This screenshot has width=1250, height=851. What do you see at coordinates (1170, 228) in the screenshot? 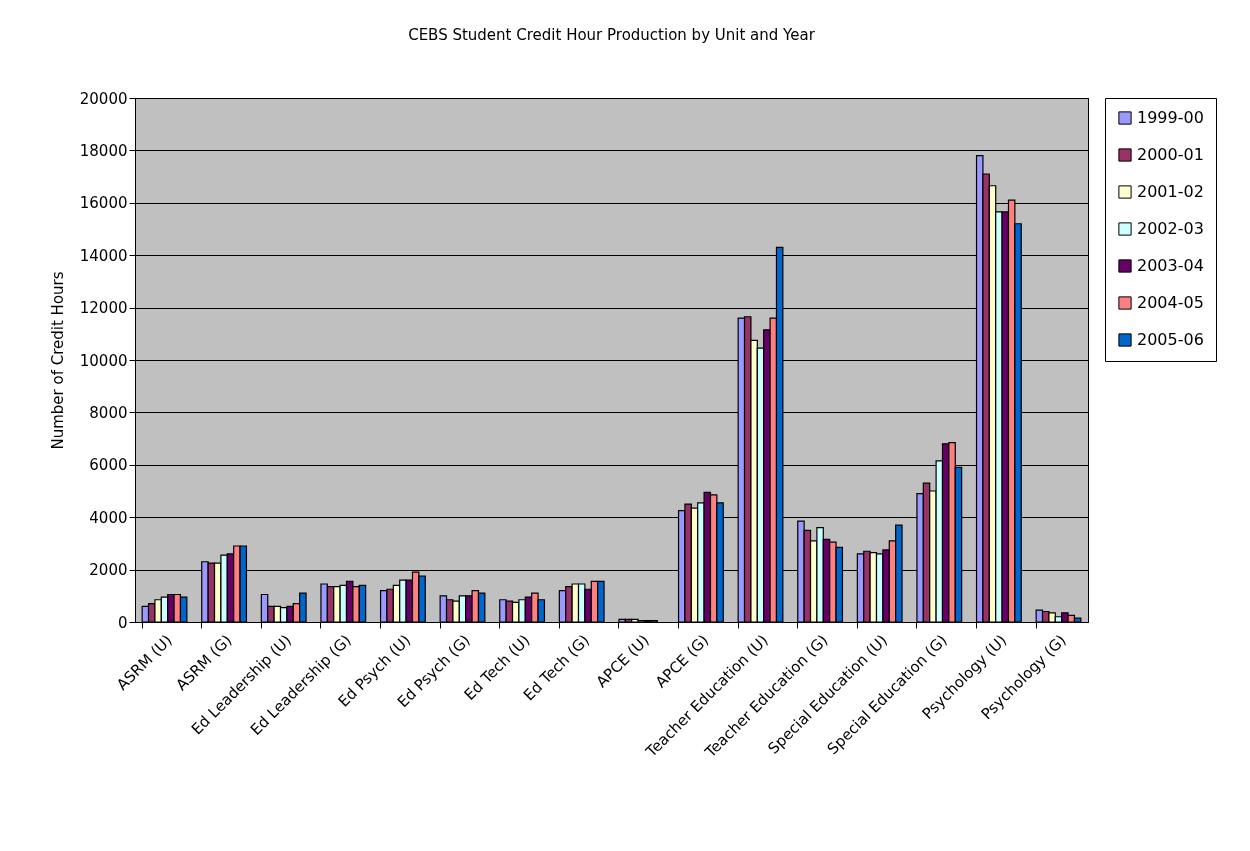
I see `legend-label: 2002-03` at bounding box center [1170, 228].